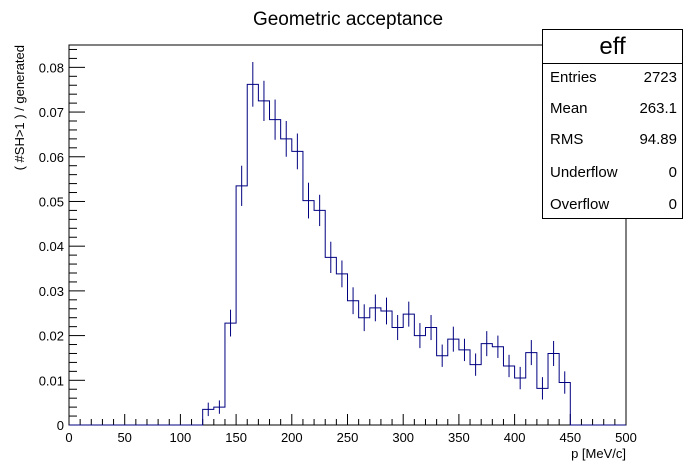  What do you see at coordinates (403, 437) in the screenshot?
I see `x-tick-label: 300` at bounding box center [403, 437].